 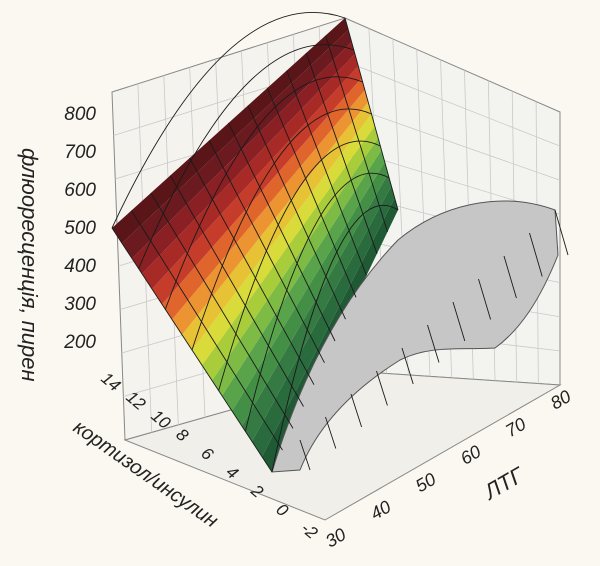 I want to click on z-axis-ticks: 800 700 600 500 400 300 200, so click(x=79, y=228).